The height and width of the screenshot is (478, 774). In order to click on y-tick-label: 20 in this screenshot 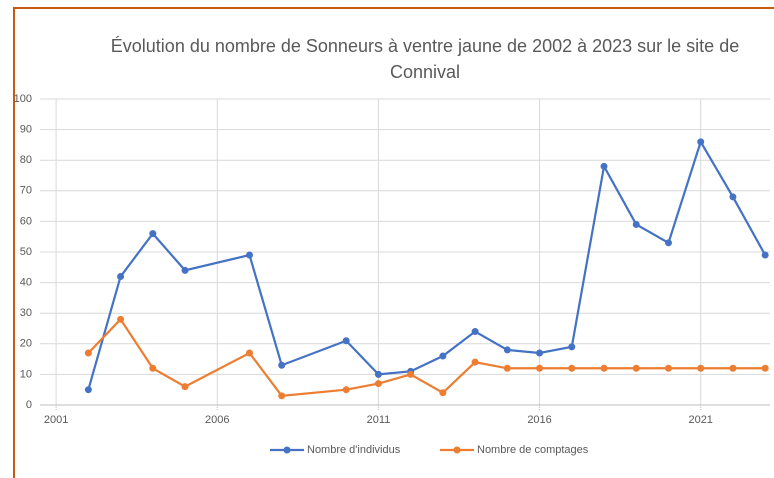, I will do `click(26, 344)`.